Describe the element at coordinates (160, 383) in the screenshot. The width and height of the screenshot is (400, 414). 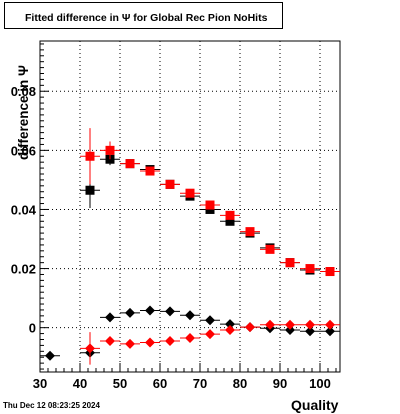
I see `x-tick-label: 60` at that location.